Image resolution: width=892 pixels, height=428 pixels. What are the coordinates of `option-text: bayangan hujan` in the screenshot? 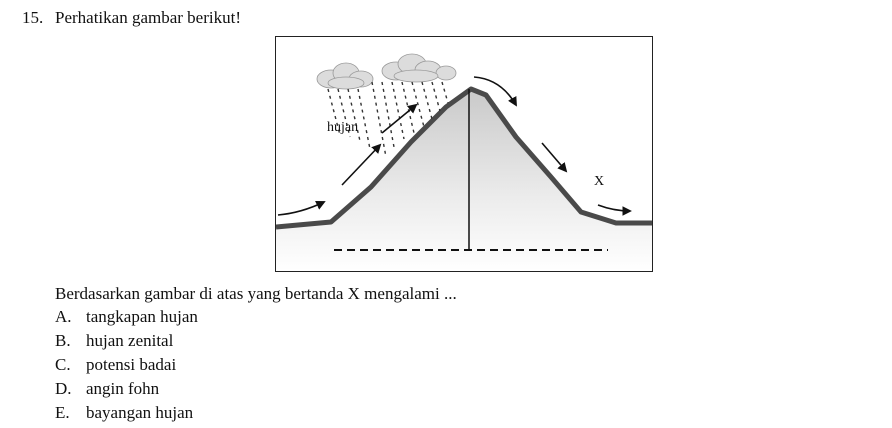 It's located at (140, 412).